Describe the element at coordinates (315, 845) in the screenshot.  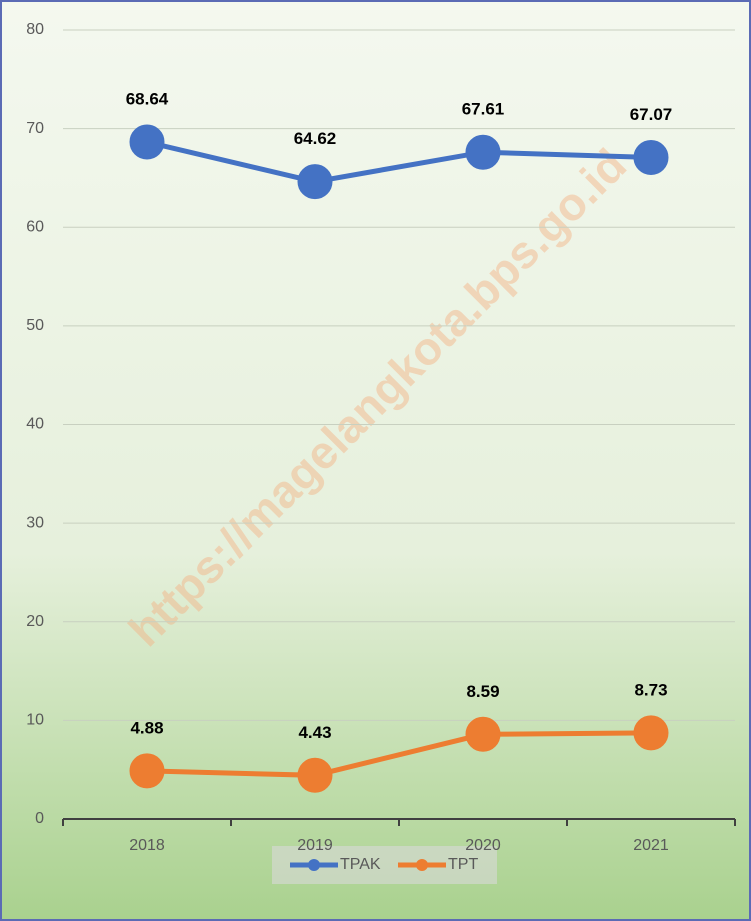
I see `x-tick-label: 2019` at that location.